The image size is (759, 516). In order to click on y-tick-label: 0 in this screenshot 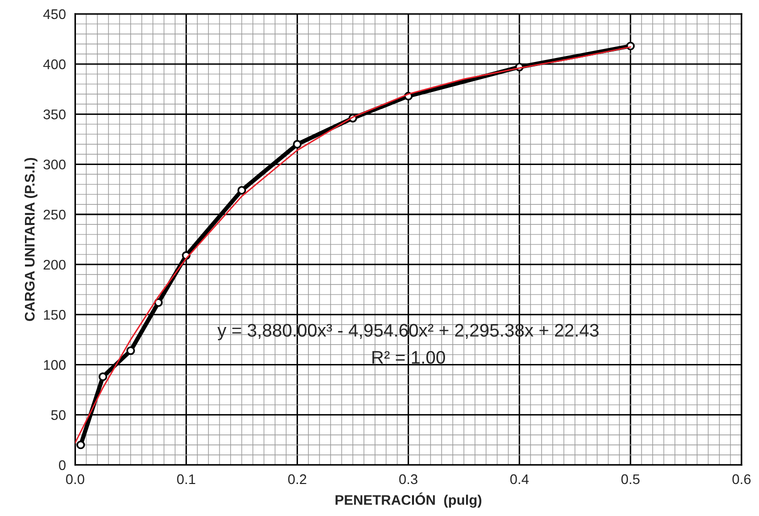, I will do `click(62, 465)`.